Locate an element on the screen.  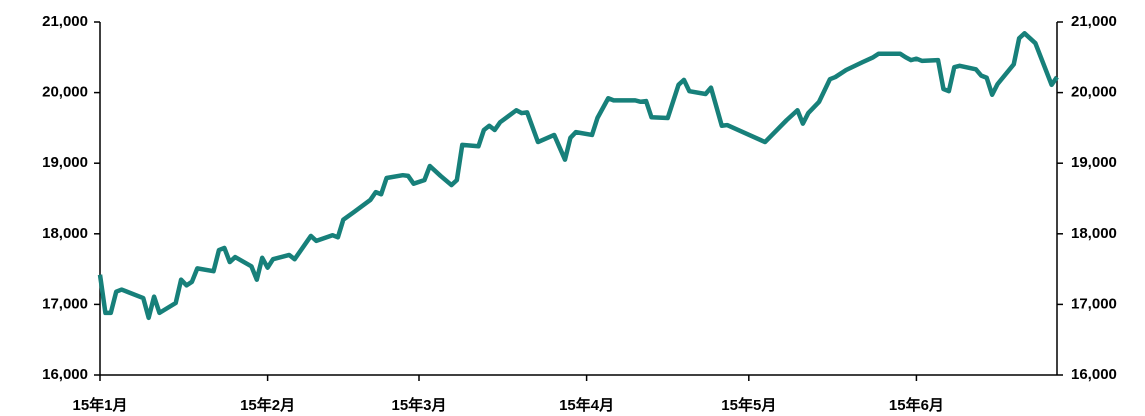
y-tick-label: 18,000 is located at coordinates (65, 233).